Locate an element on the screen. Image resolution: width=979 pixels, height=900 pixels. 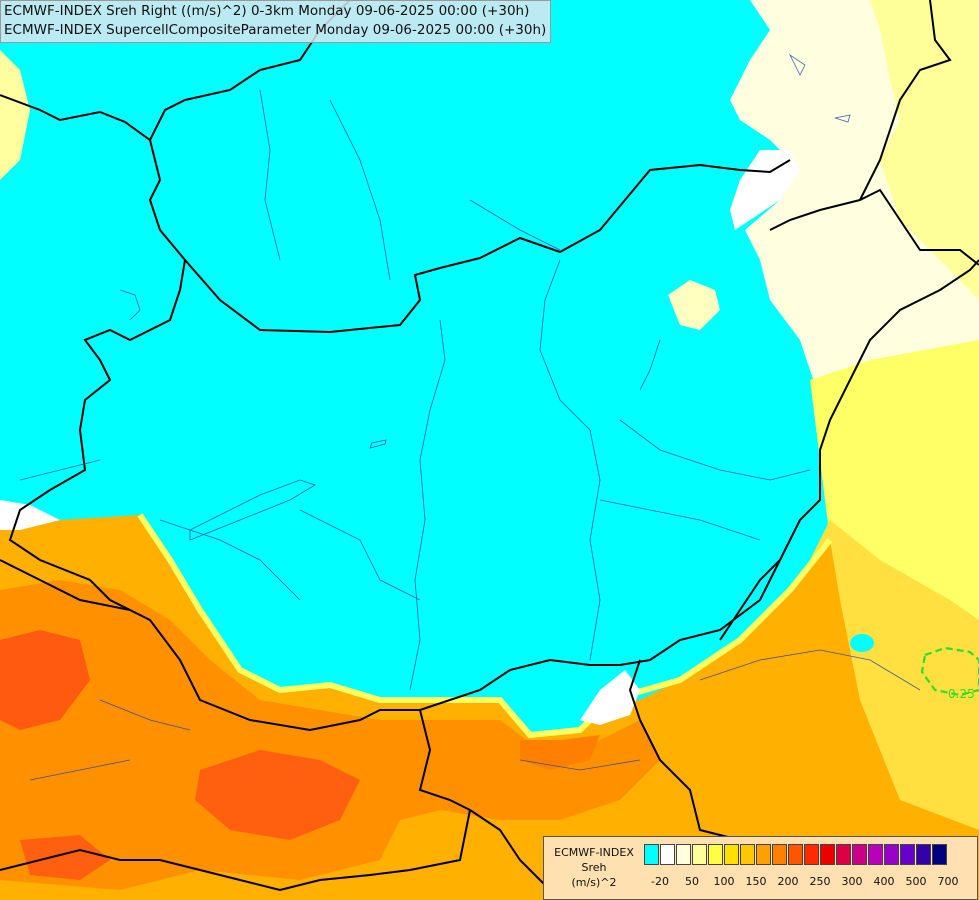
legend-ticks: -20 50 100 150 200 250 300 400 500 700 is located at coordinates (809, 882).